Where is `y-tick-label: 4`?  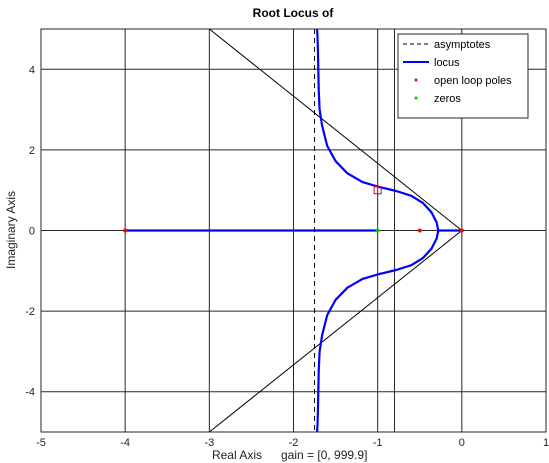
y-tick-label: 4 is located at coordinates (32, 70).